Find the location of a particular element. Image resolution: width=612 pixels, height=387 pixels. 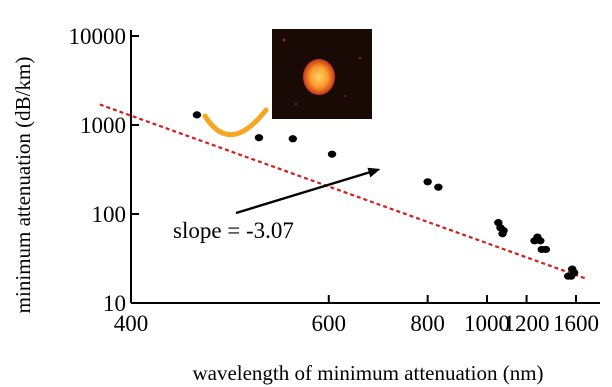

x-axis-label: wavelength of minimum attenuation (nm) is located at coordinates (367, 373).